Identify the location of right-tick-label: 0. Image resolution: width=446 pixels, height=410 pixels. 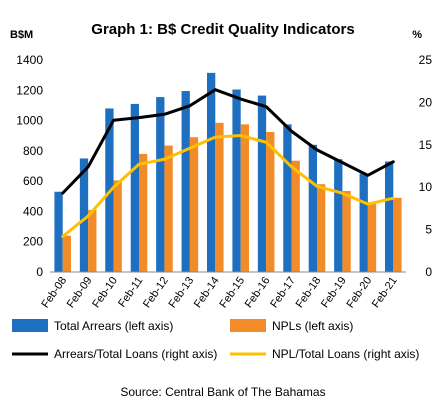
(428, 272).